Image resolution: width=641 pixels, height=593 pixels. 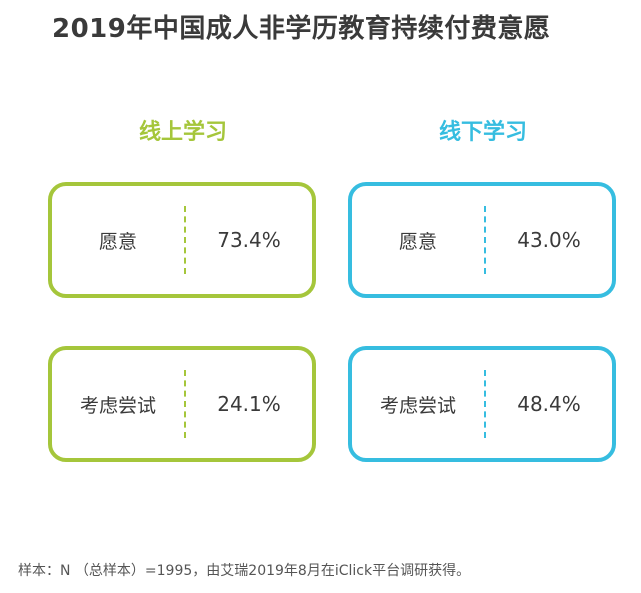 What do you see at coordinates (182, 404) in the screenshot?
I see `card-online-consider: 考虑尝试 24.1%` at bounding box center [182, 404].